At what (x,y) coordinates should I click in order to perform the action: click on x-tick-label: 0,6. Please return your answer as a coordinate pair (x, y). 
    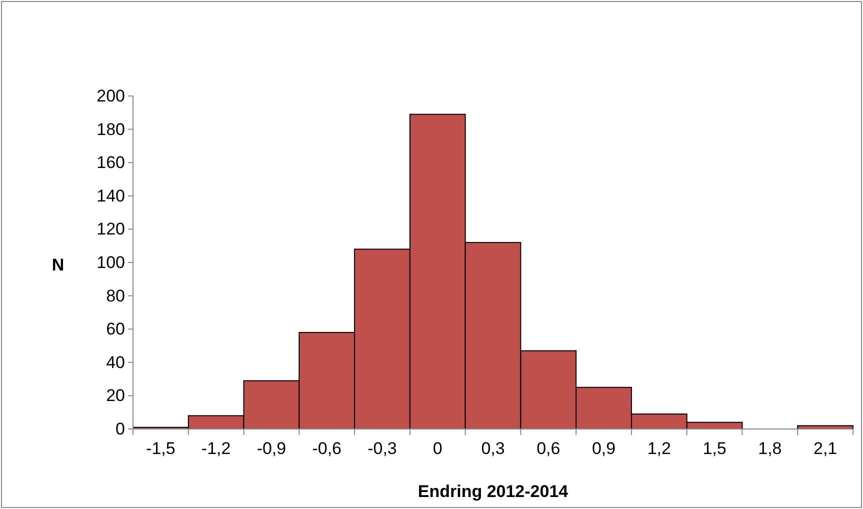
    Looking at the image, I should click on (548, 448).